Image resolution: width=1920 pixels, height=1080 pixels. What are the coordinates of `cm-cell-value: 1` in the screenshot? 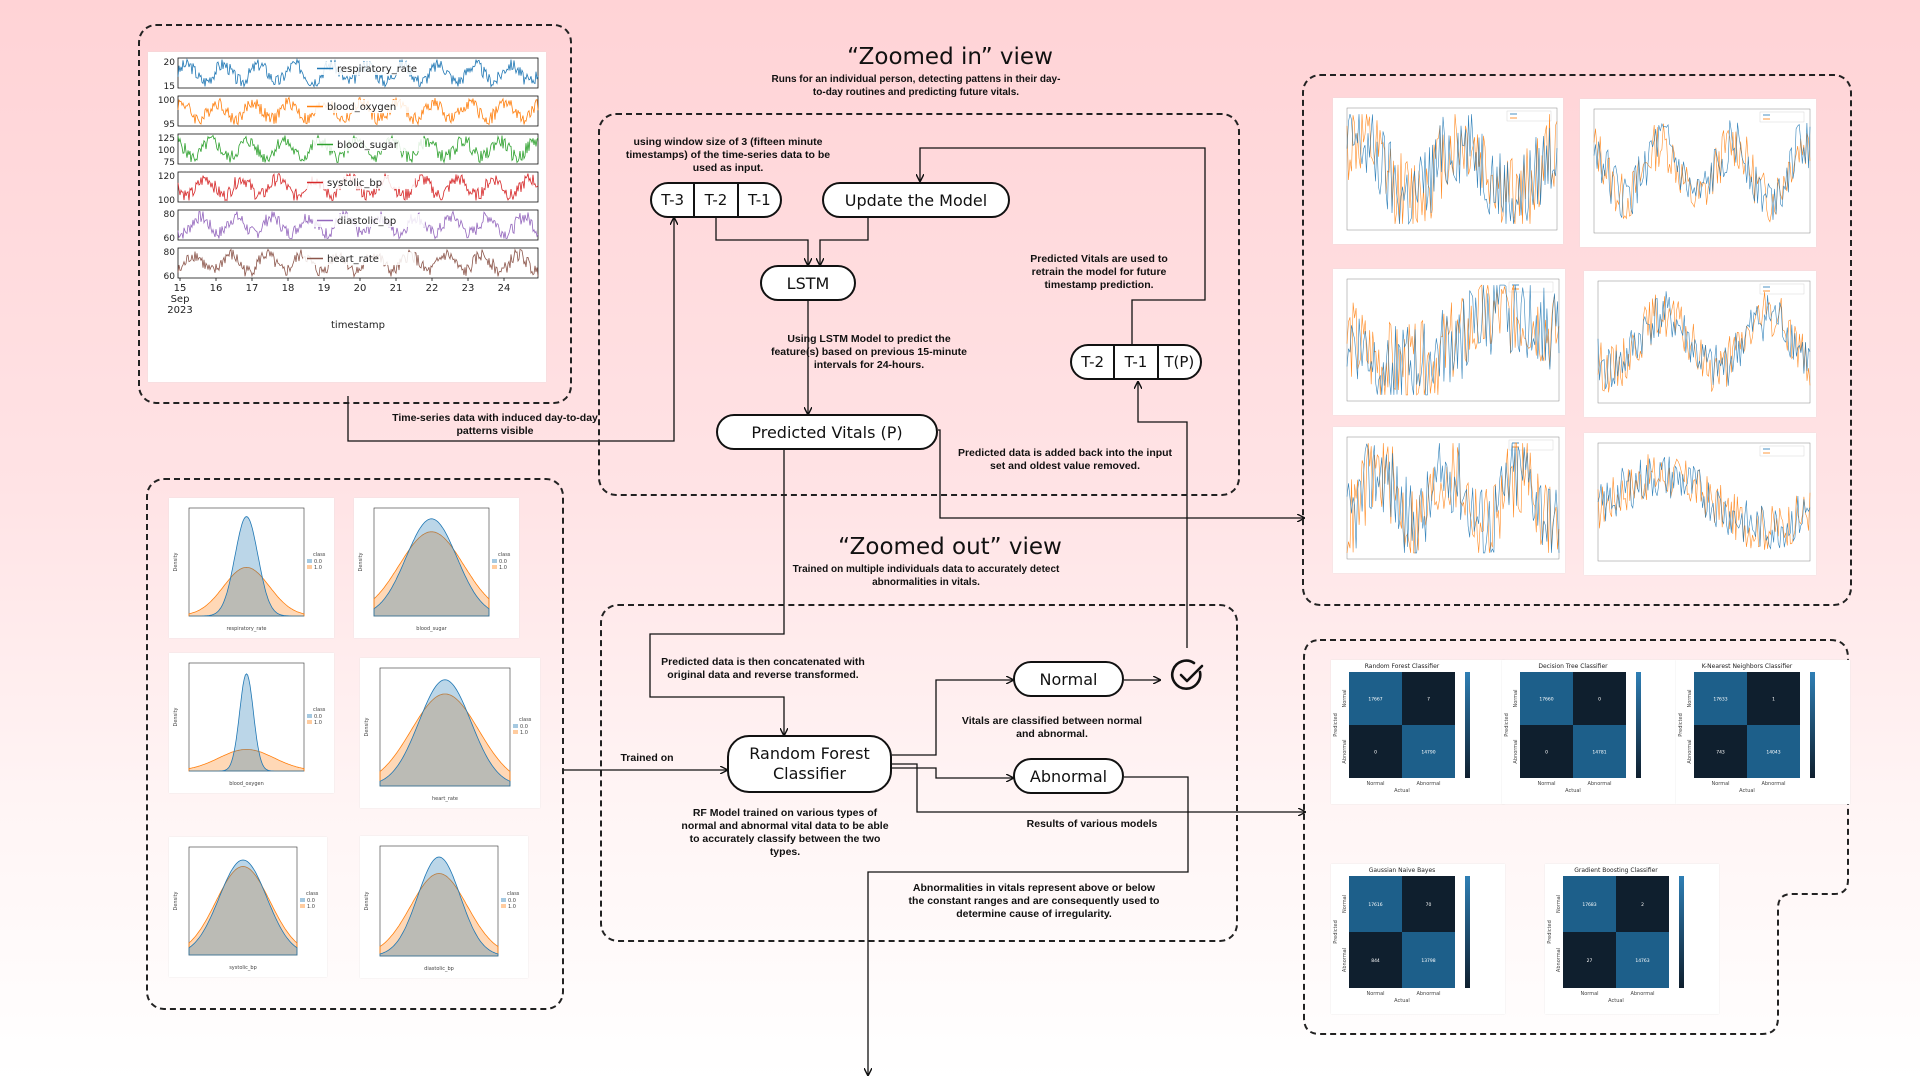 It's located at (1773, 700).